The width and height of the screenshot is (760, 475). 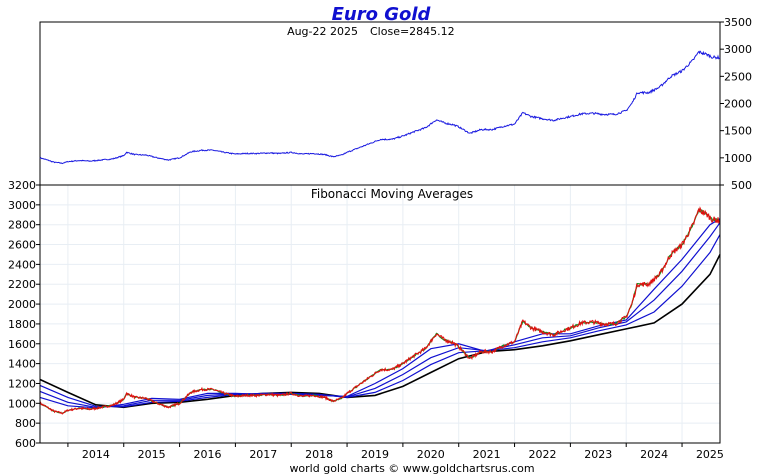 I want to click on price-y-tick-label: 500, so click(x=741, y=185).